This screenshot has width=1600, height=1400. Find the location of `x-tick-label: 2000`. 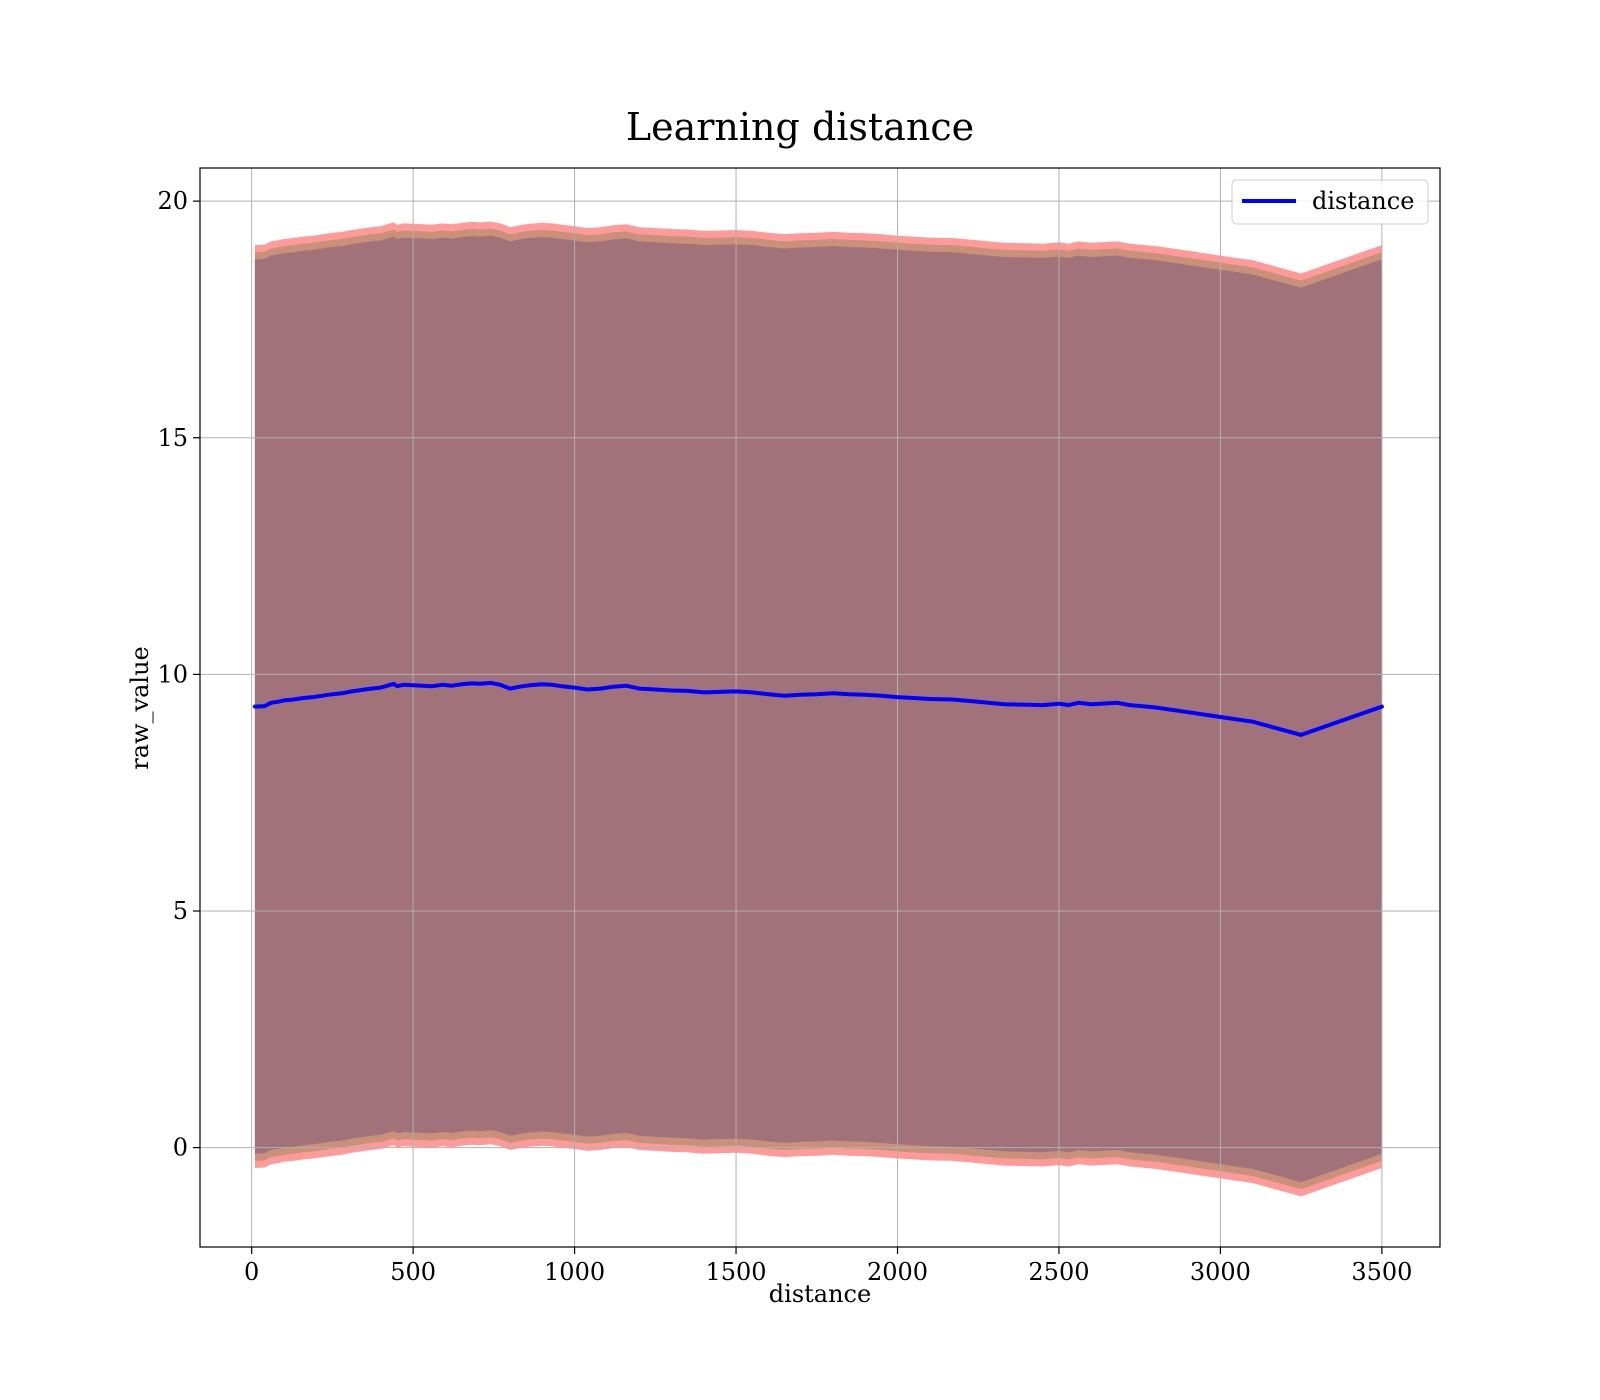

x-tick-label: 2000 is located at coordinates (897, 1272).